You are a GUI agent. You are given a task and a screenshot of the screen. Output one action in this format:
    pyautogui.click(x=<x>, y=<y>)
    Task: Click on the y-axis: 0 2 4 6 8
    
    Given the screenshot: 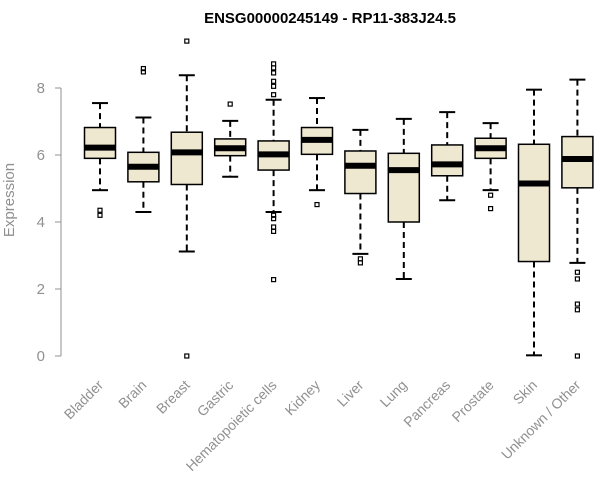 What is the action you would take?
    pyautogui.click(x=49, y=222)
    